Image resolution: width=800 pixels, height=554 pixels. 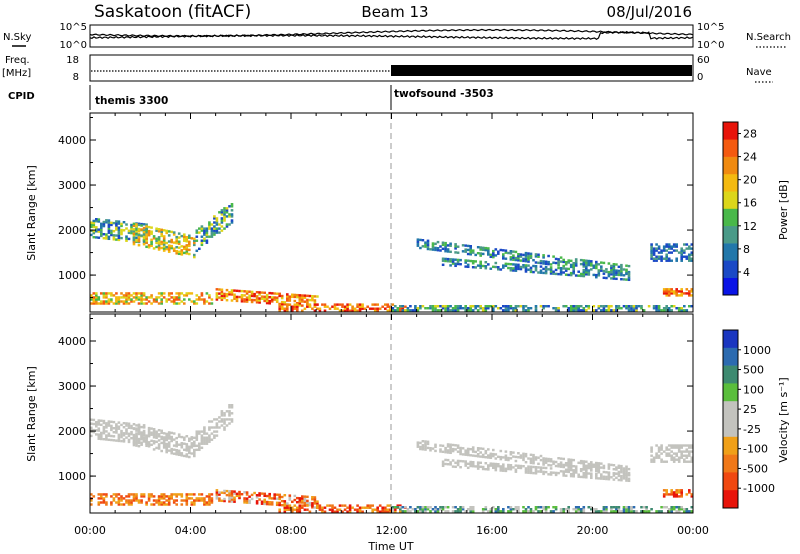 I want to click on power-colorbar-swatch, so click(x=730, y=286).